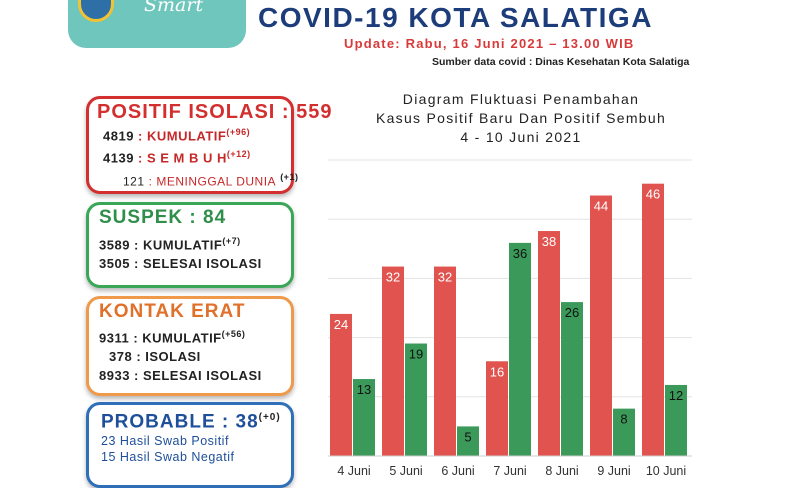 This screenshot has height=488, width=796. What do you see at coordinates (613, 471) in the screenshot?
I see `x-tick-label: 9 Juni` at bounding box center [613, 471].